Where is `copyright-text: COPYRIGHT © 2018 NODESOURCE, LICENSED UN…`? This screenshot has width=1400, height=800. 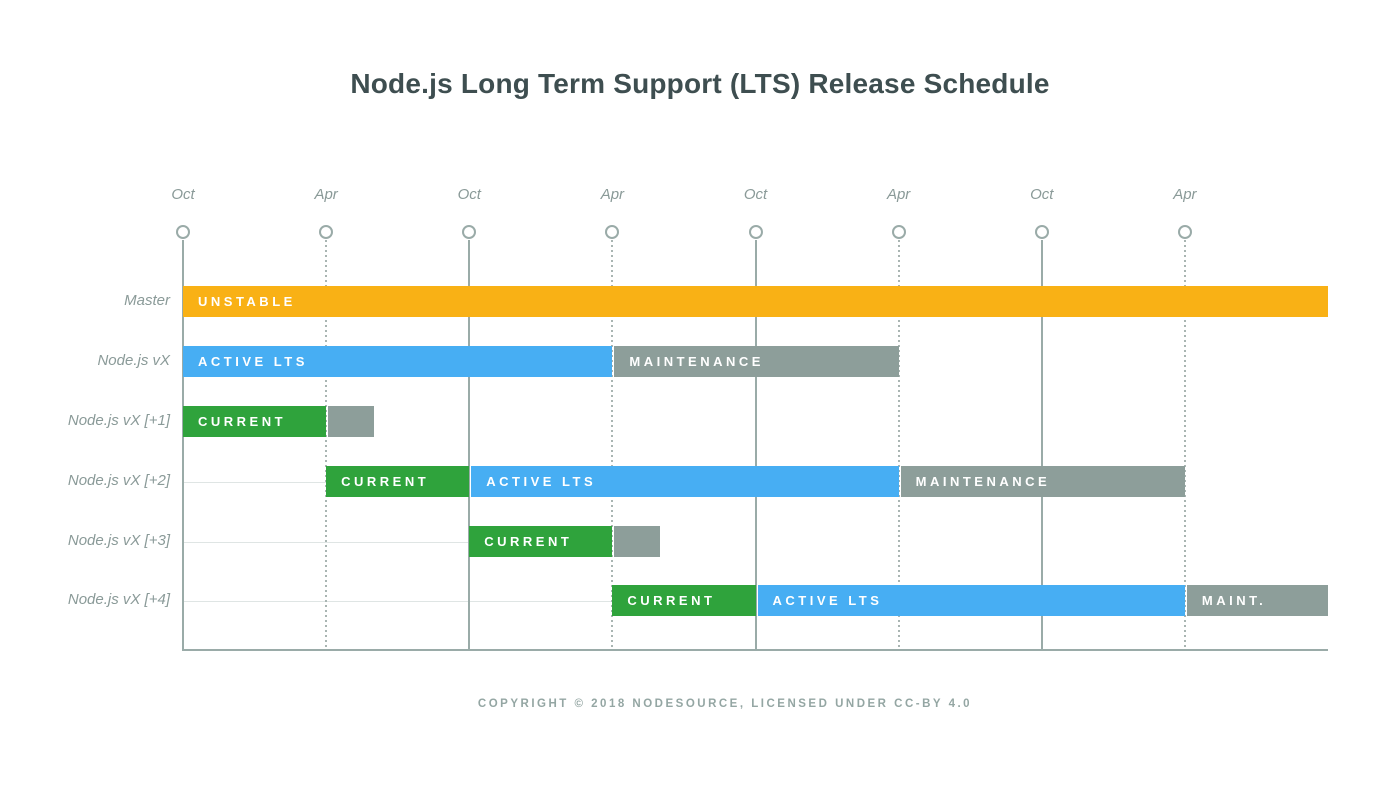
copyright-text: COPYRIGHT © 2018 NODESOURCE, LICENSED UN… is located at coordinates (725, 704).